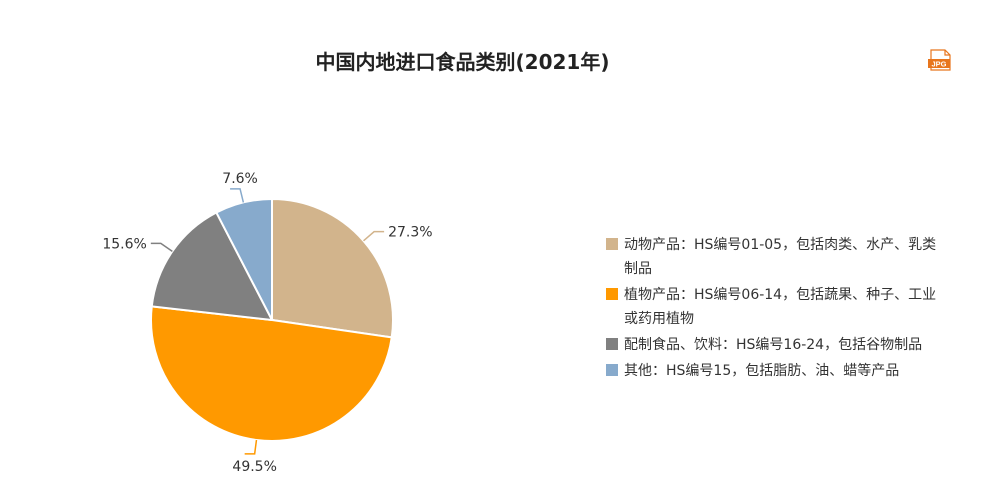 Image resolution: width=983 pixels, height=503 pixels. I want to click on legend-label: 植物产品：HS编号06-14，包括蔬果、种子、工业或药用植物, so click(780, 307).